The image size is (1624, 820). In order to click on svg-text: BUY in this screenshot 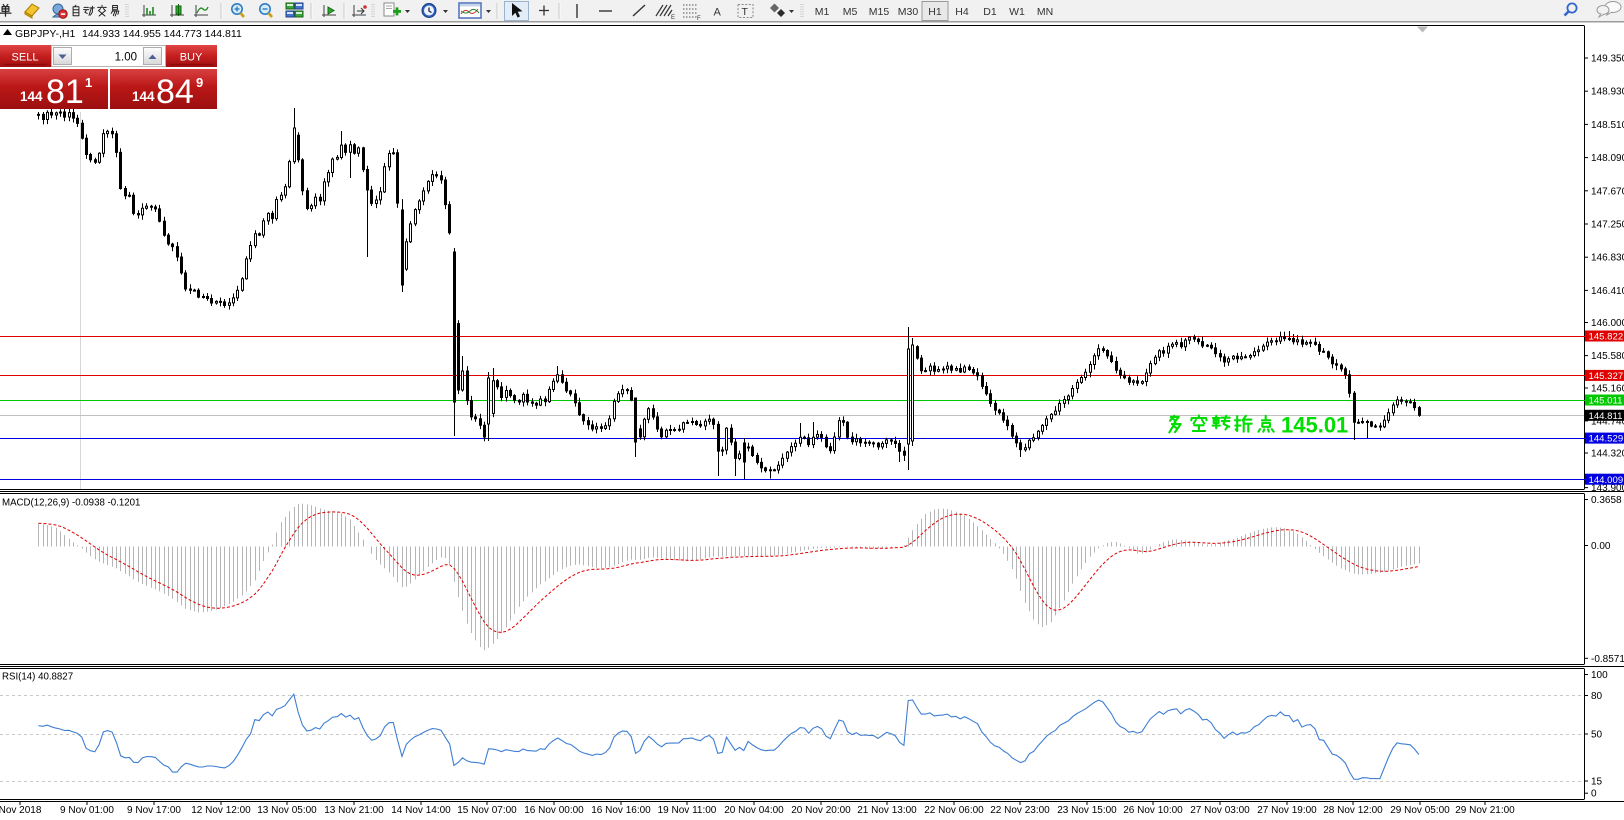, I will do `click(191, 58)`.